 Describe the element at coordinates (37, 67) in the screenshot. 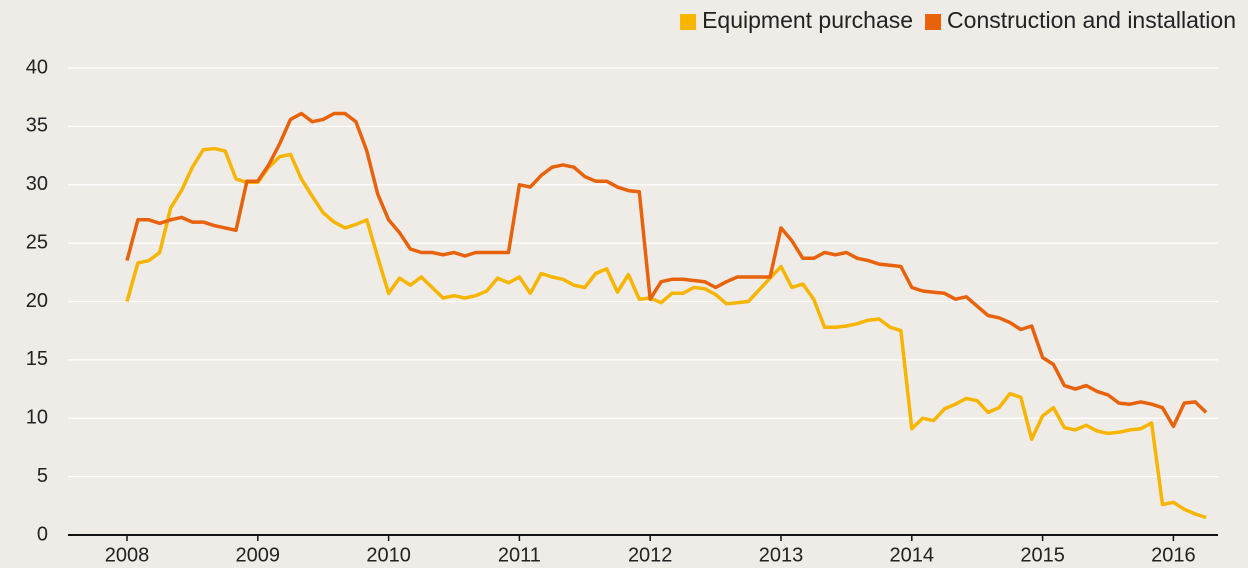

I see `y-tick-label: 40` at that location.